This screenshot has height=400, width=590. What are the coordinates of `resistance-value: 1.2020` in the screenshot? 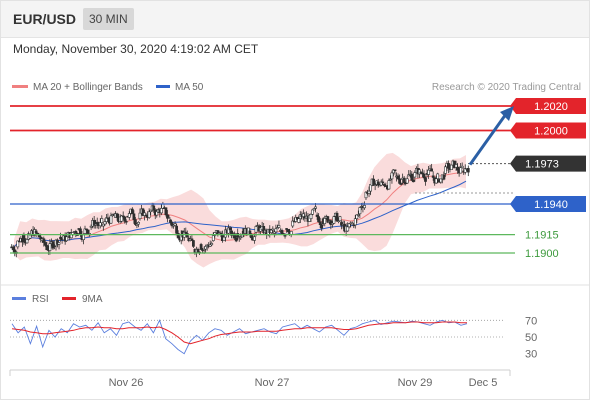 It's located at (551, 107).